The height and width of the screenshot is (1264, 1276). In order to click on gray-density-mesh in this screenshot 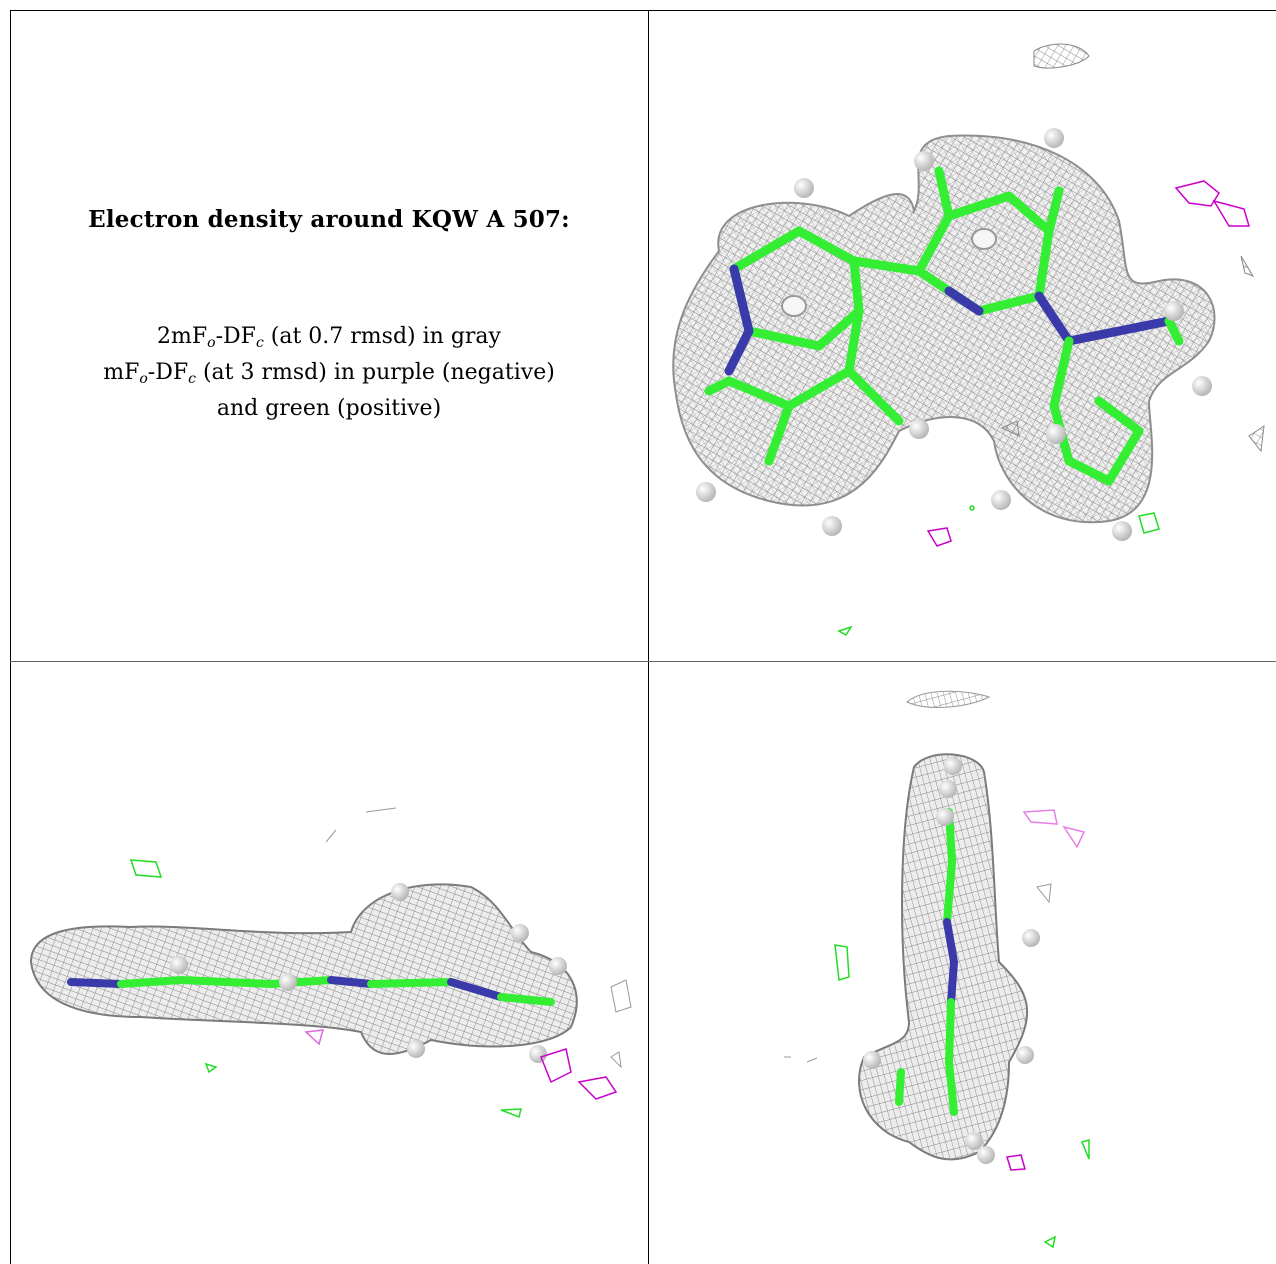, I will do `click(303, 969)`.